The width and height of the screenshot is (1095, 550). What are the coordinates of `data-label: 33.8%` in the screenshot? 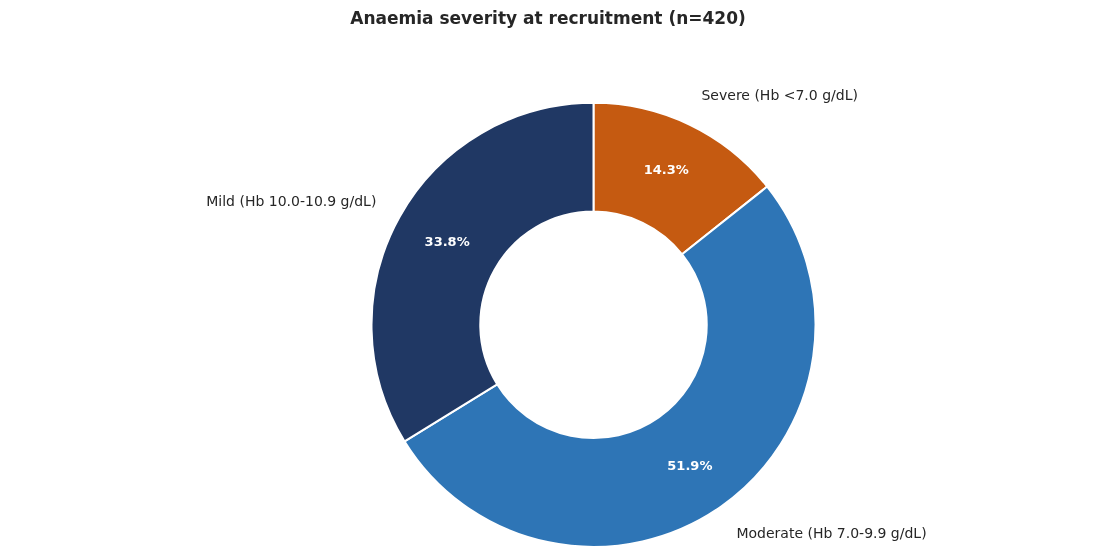 It's located at (447, 241).